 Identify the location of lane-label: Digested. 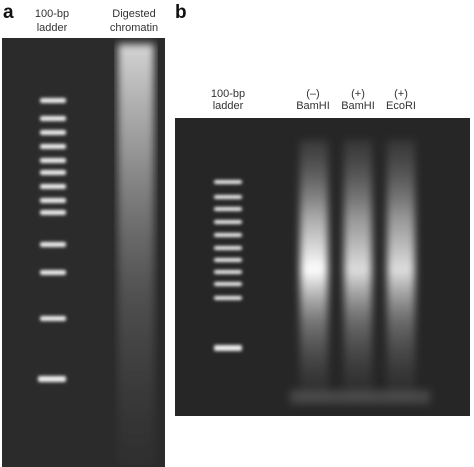
(133, 14).